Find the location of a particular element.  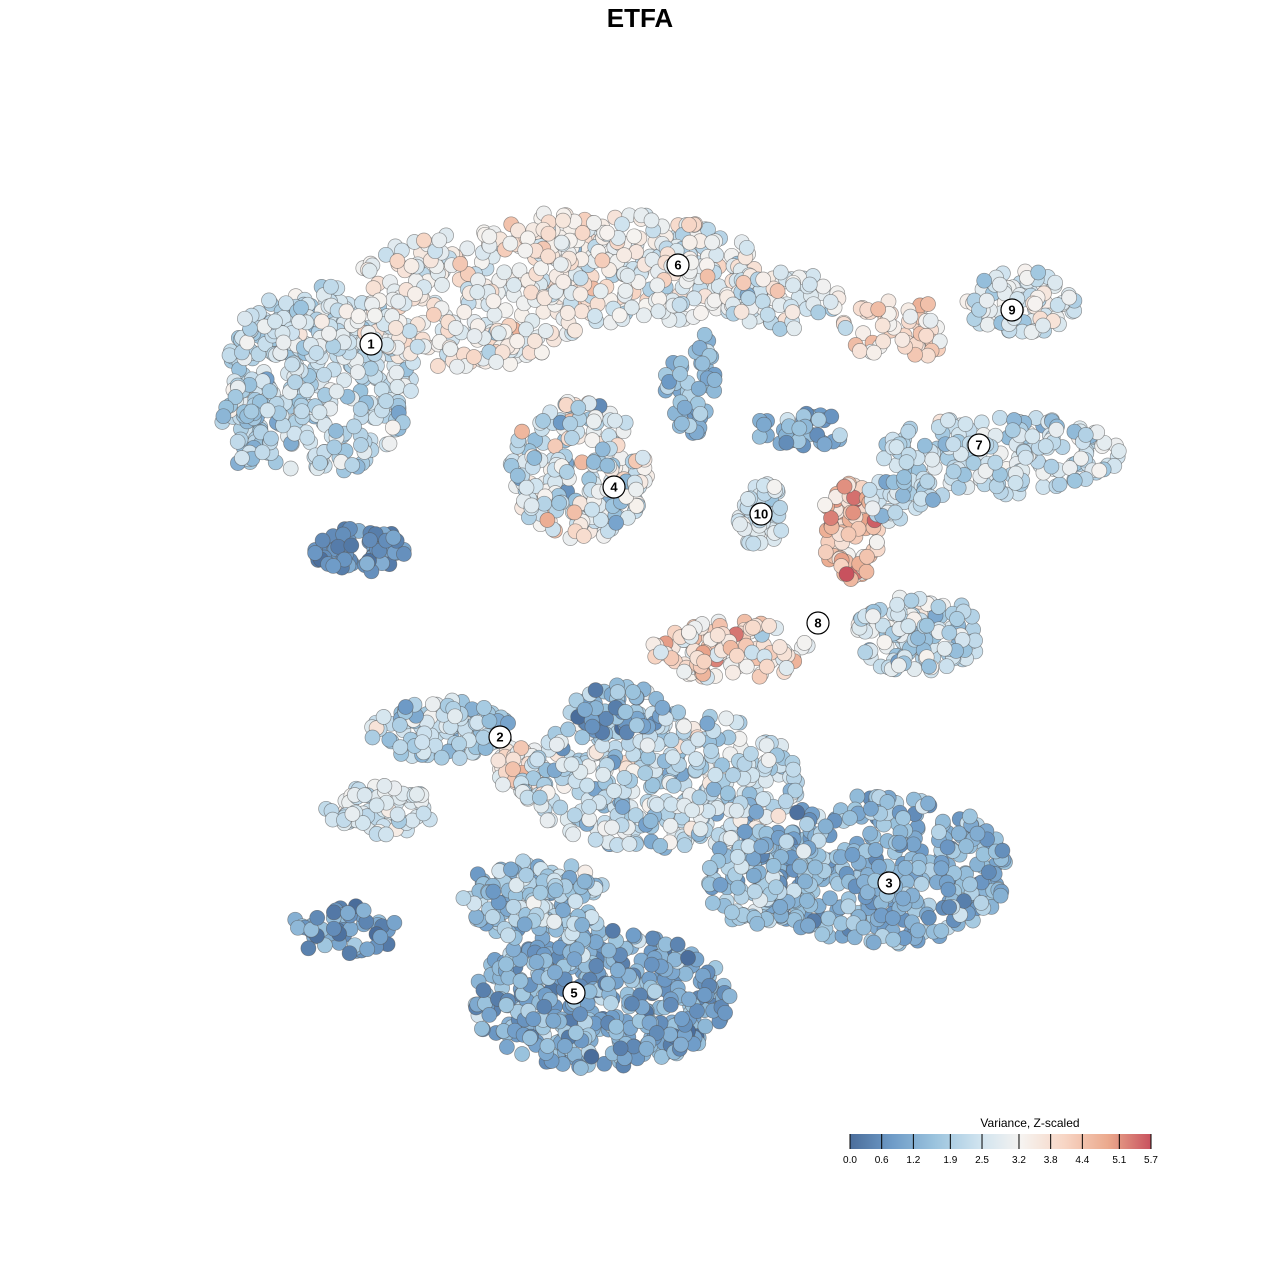

cluster-label-5: 5 is located at coordinates (574, 993).